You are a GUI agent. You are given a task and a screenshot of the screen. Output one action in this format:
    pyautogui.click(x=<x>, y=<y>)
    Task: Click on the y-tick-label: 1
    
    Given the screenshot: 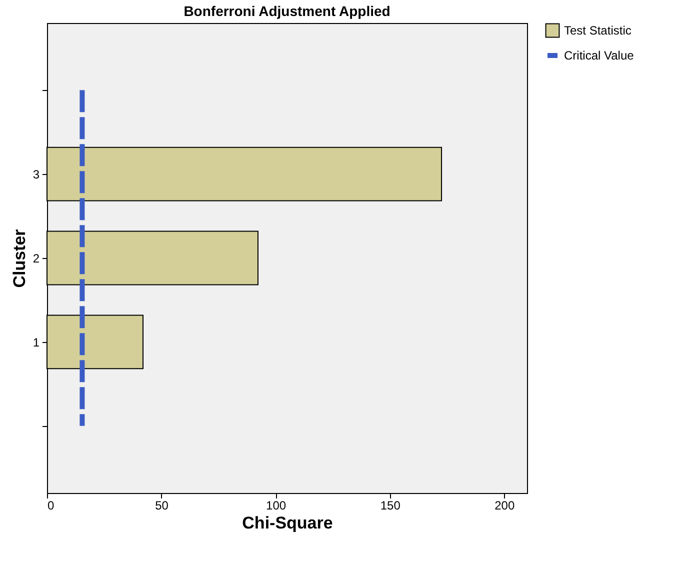 What is the action you would take?
    pyautogui.click(x=36, y=342)
    